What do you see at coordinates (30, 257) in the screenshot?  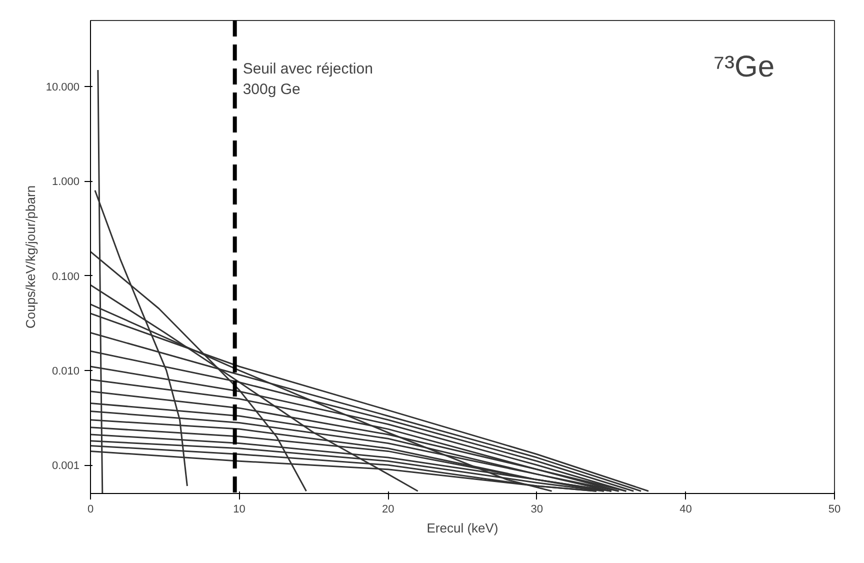 I see `y-axis-title: Coups/keV/kg/jour/pbarn` at bounding box center [30, 257].